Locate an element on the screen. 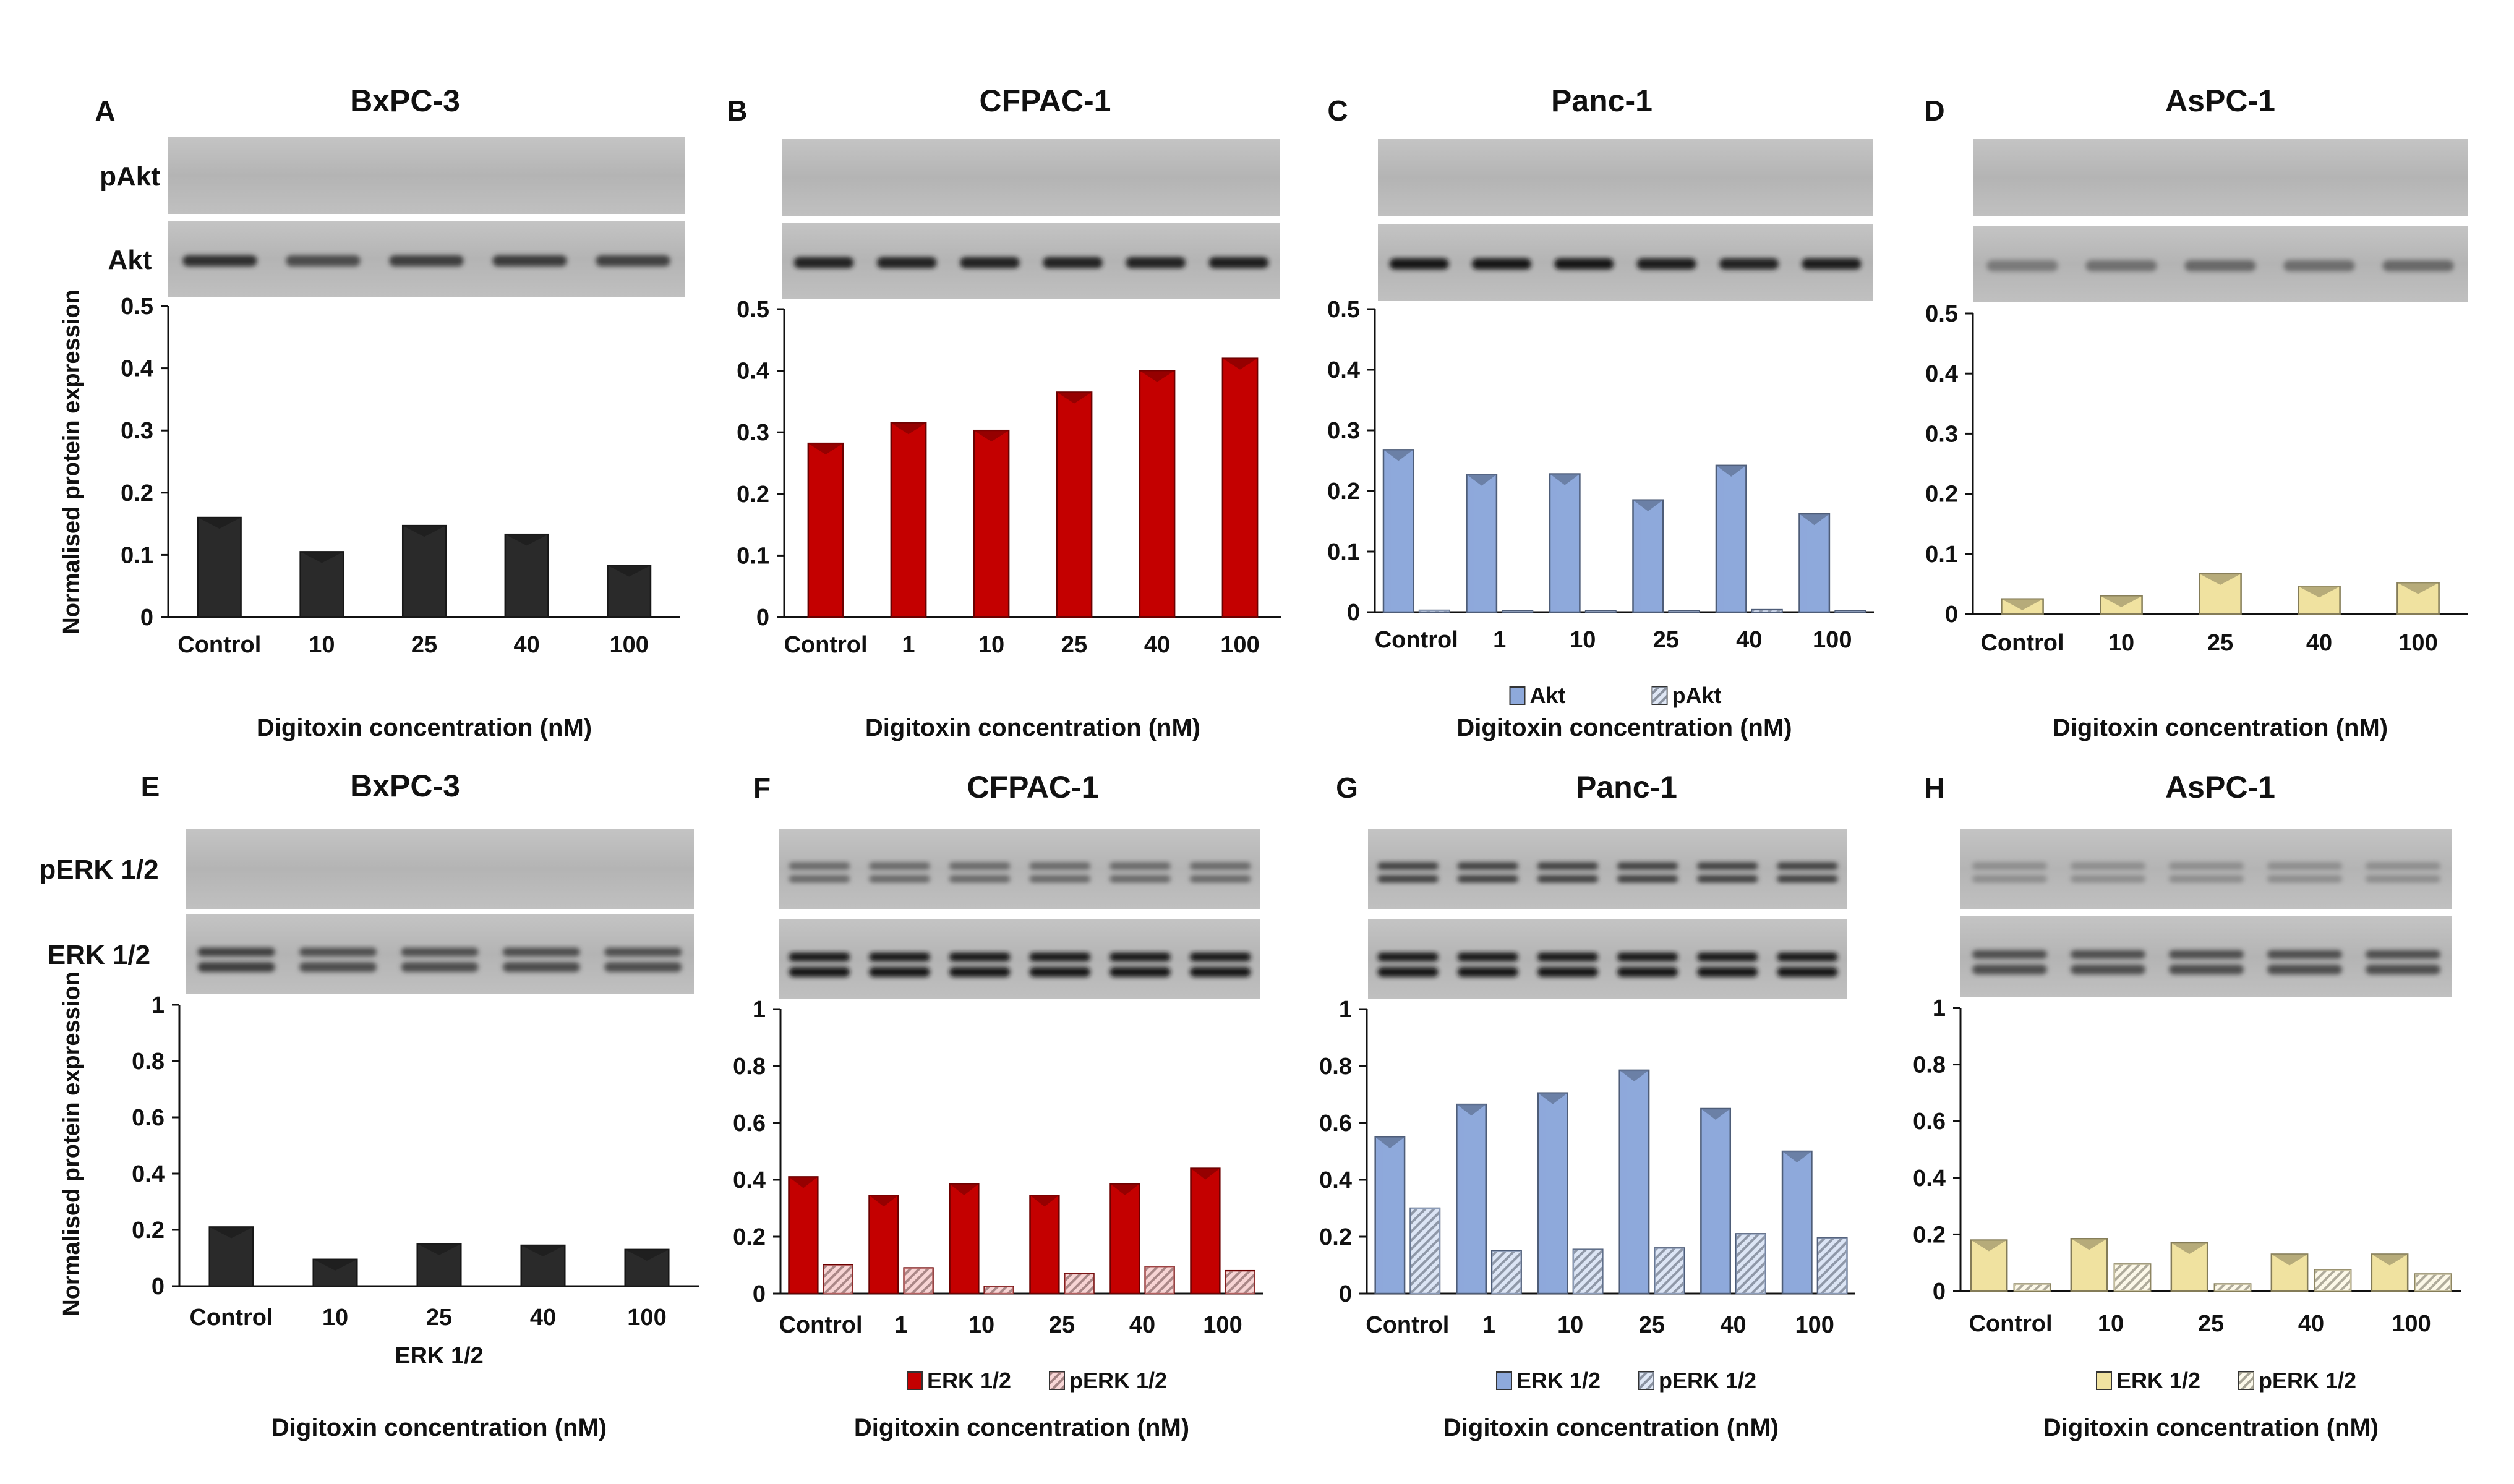  x-tick-label: 100 is located at coordinates (1814, 1325).